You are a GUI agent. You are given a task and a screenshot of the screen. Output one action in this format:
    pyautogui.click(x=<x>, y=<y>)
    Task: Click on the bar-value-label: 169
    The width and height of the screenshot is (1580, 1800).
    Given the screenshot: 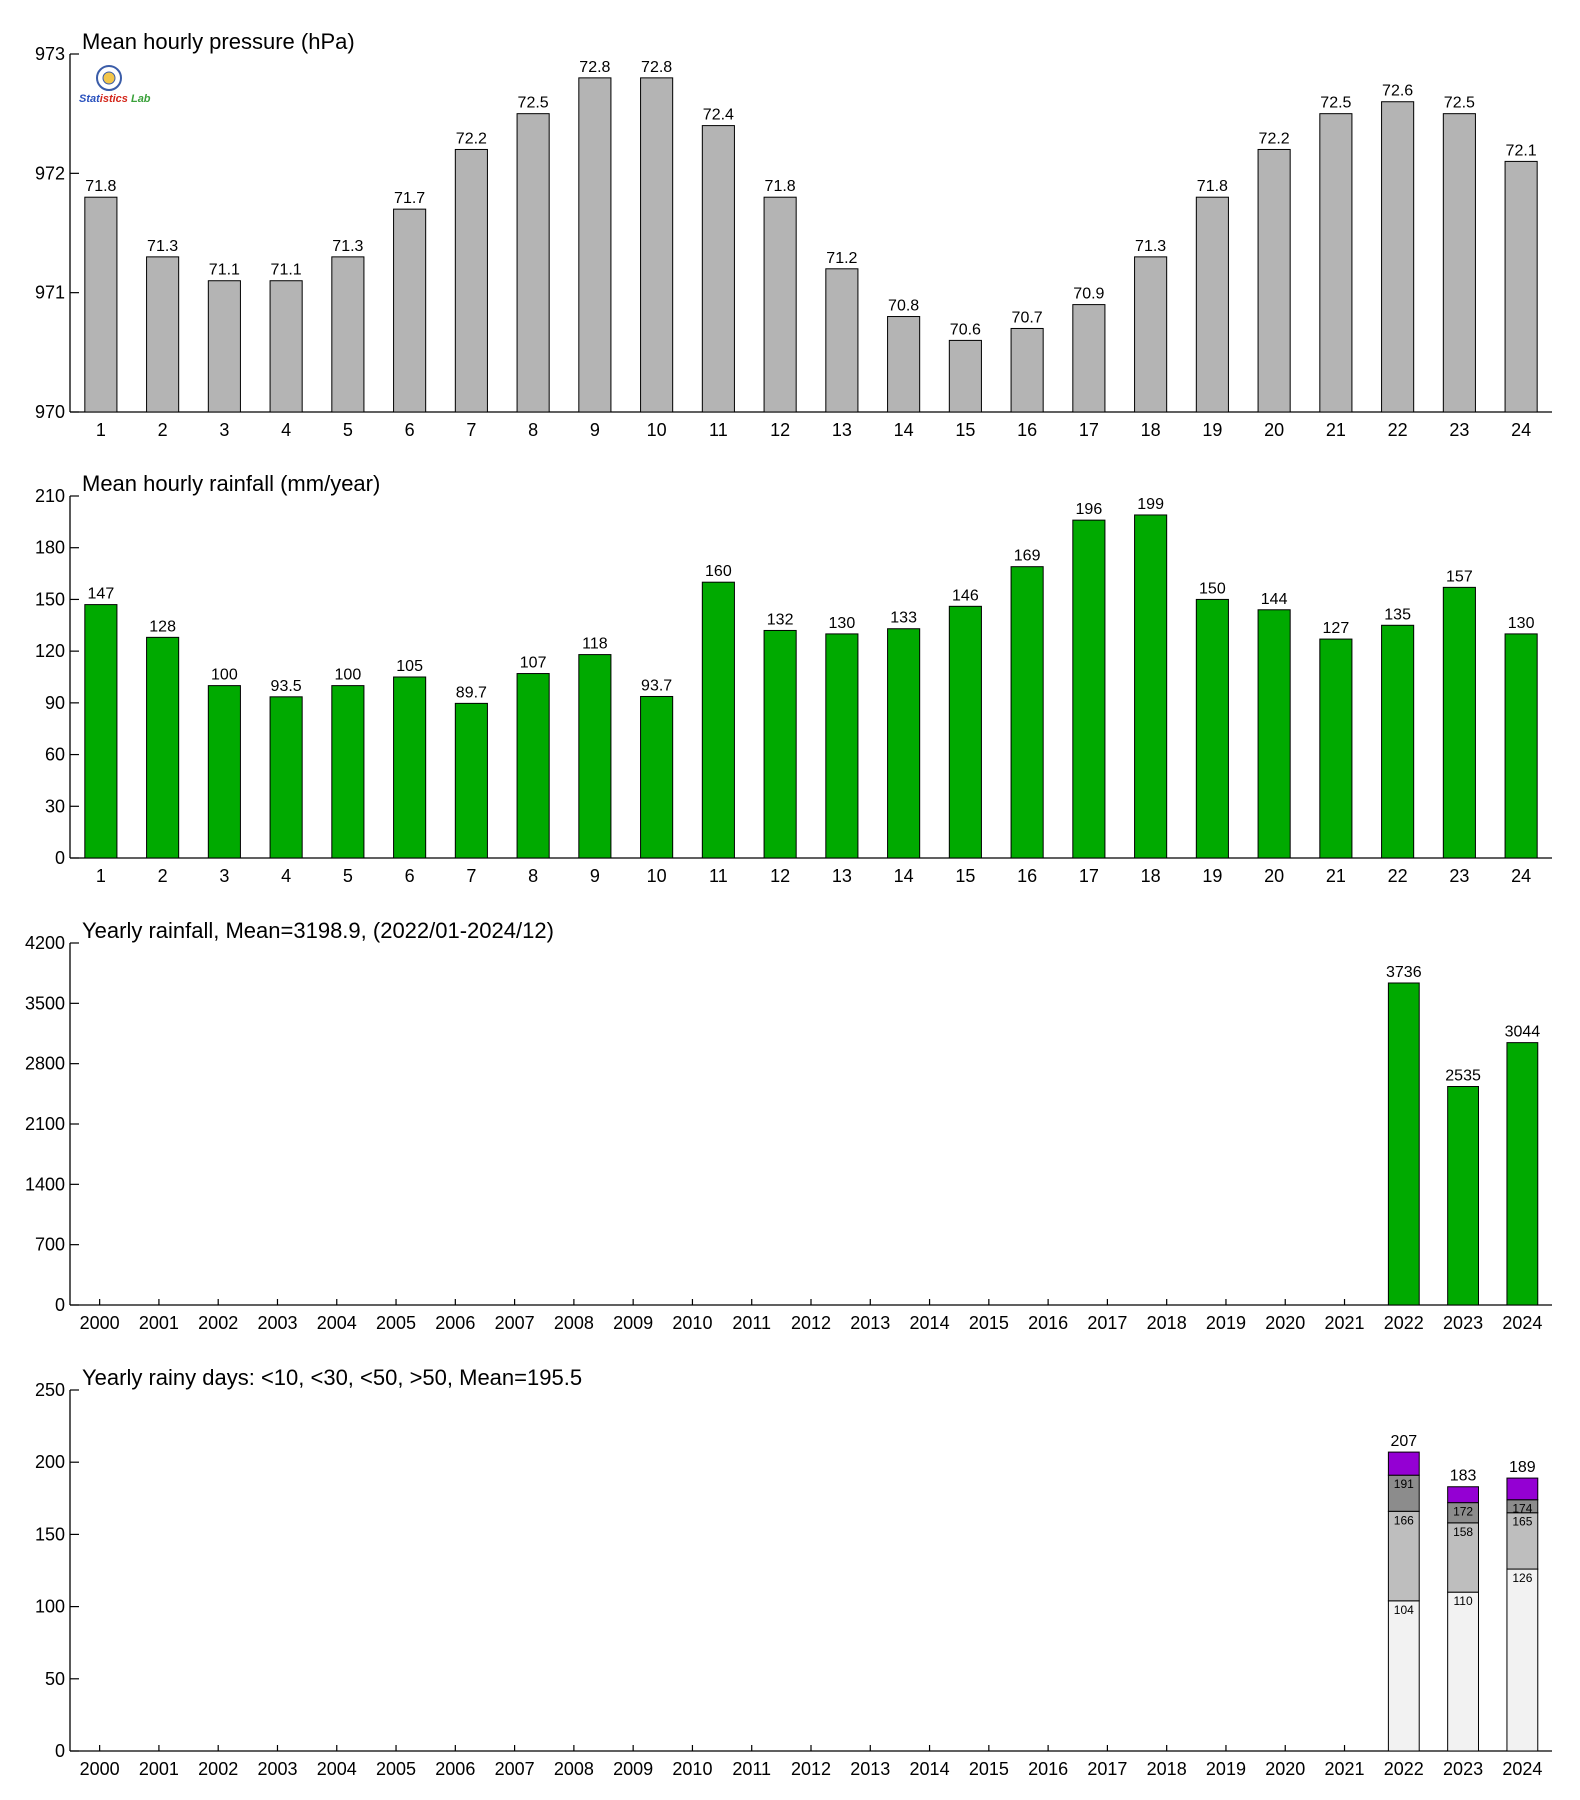 What is the action you would take?
    pyautogui.click(x=1027, y=556)
    